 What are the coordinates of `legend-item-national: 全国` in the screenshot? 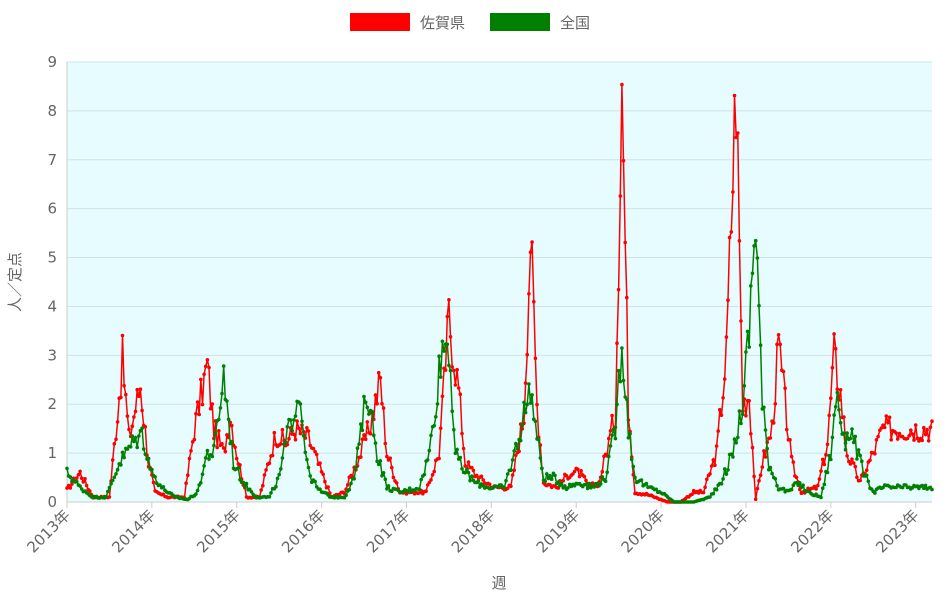 It's located at (540, 22).